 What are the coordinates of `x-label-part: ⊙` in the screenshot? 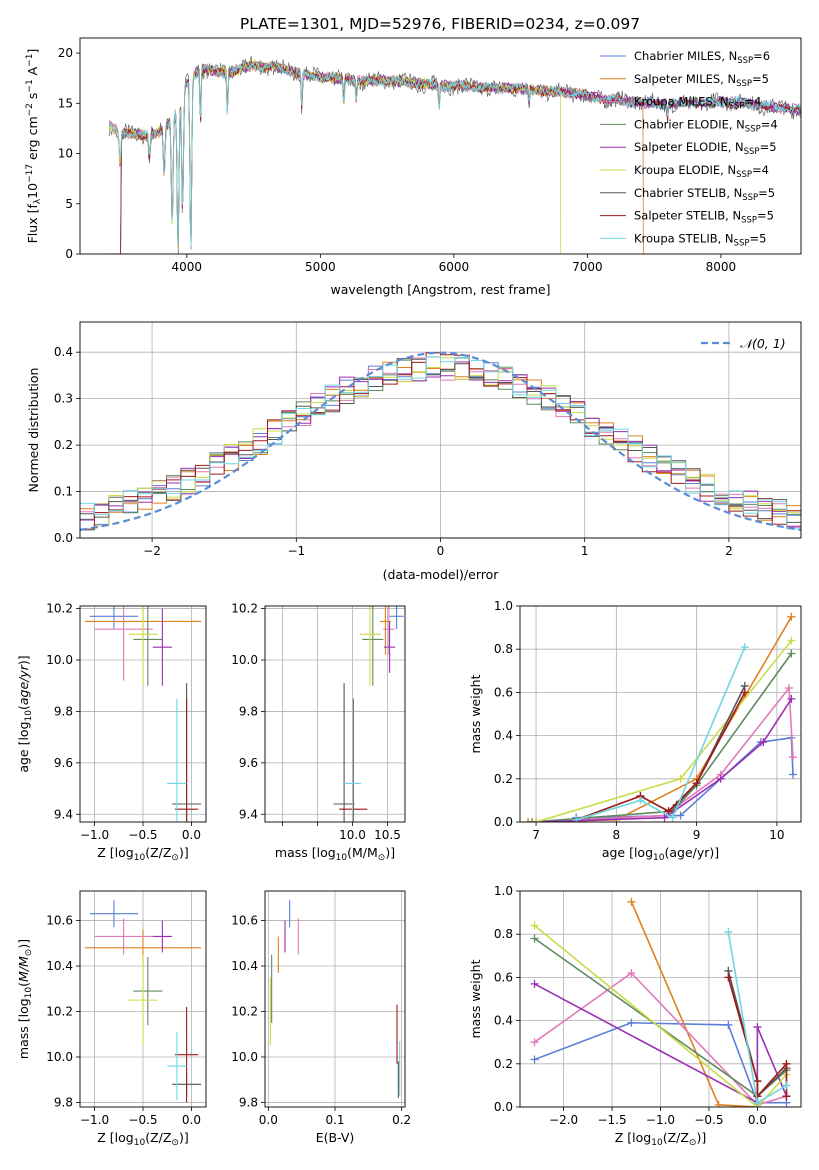 It's located at (175, 1143).